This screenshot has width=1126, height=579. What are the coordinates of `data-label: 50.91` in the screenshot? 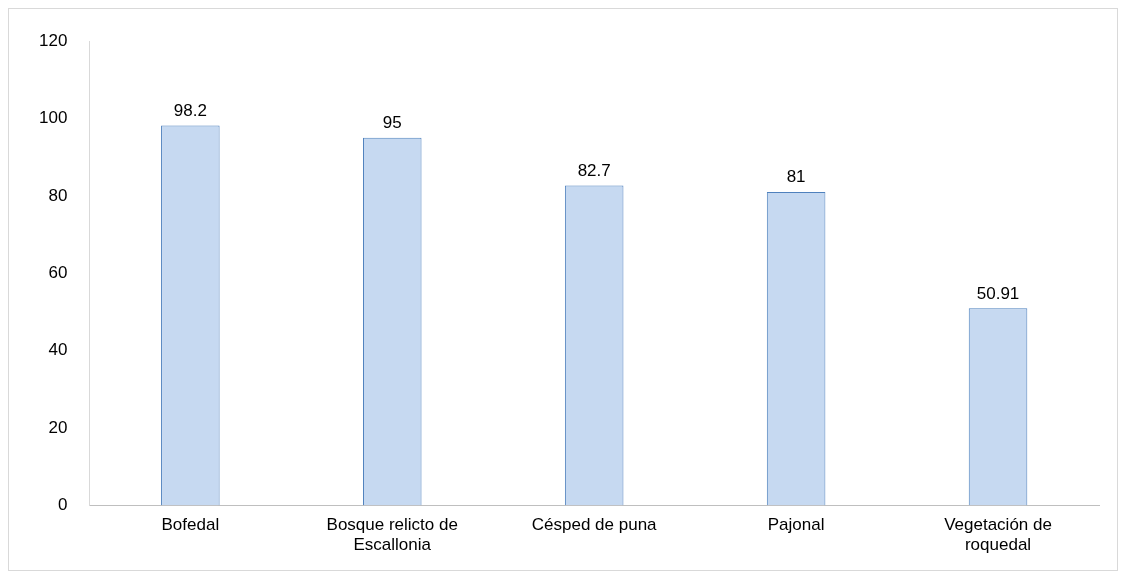 It's located at (998, 293).